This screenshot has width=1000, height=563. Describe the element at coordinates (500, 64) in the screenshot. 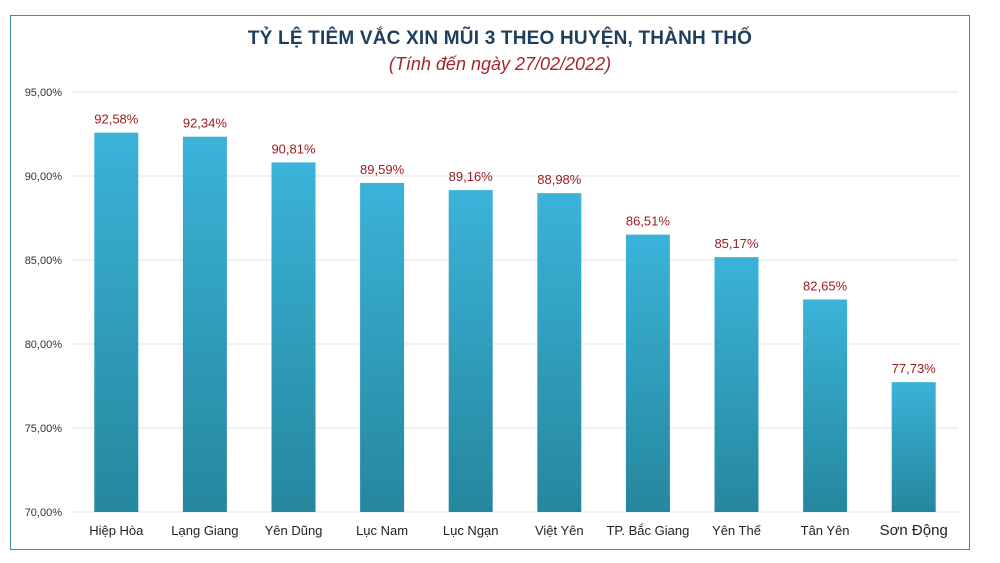

I see `chart-subtitle: (Tính đến ngày 27/02/2022)` at that location.